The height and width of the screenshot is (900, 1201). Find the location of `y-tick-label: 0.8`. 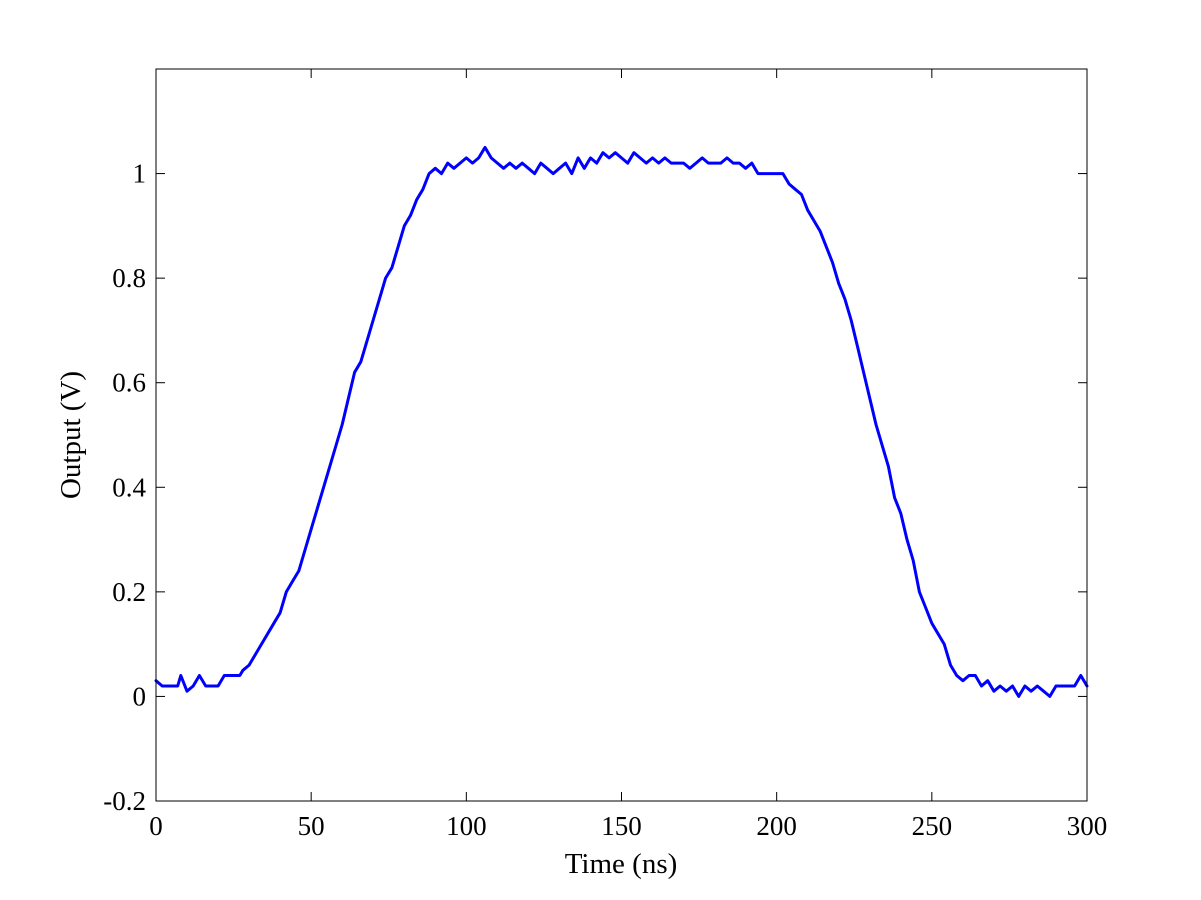

y-tick-label: 0.8 is located at coordinates (129, 278).